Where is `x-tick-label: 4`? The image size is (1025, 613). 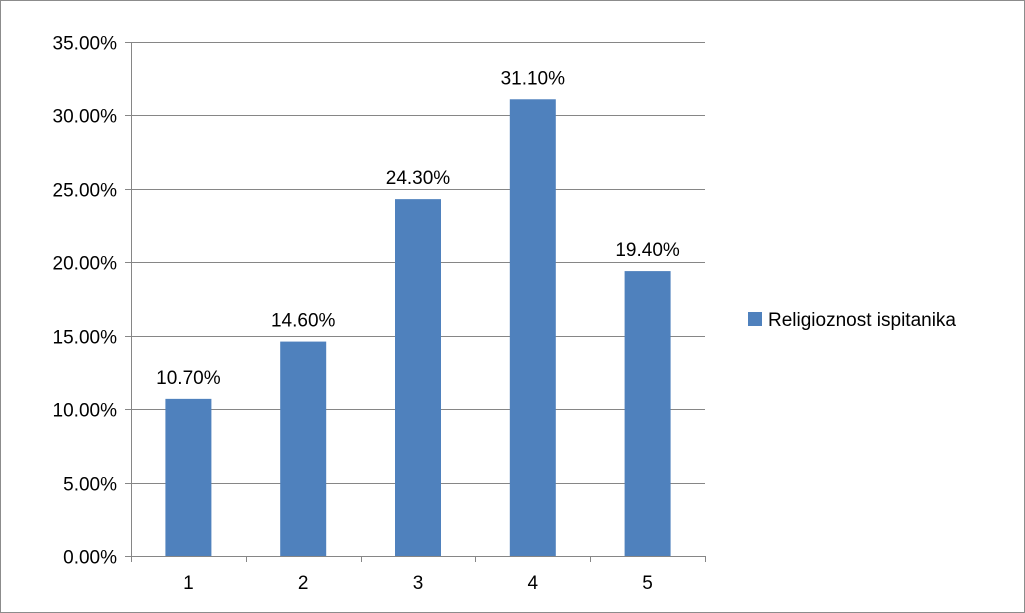
x-tick-label: 4 is located at coordinates (533, 583).